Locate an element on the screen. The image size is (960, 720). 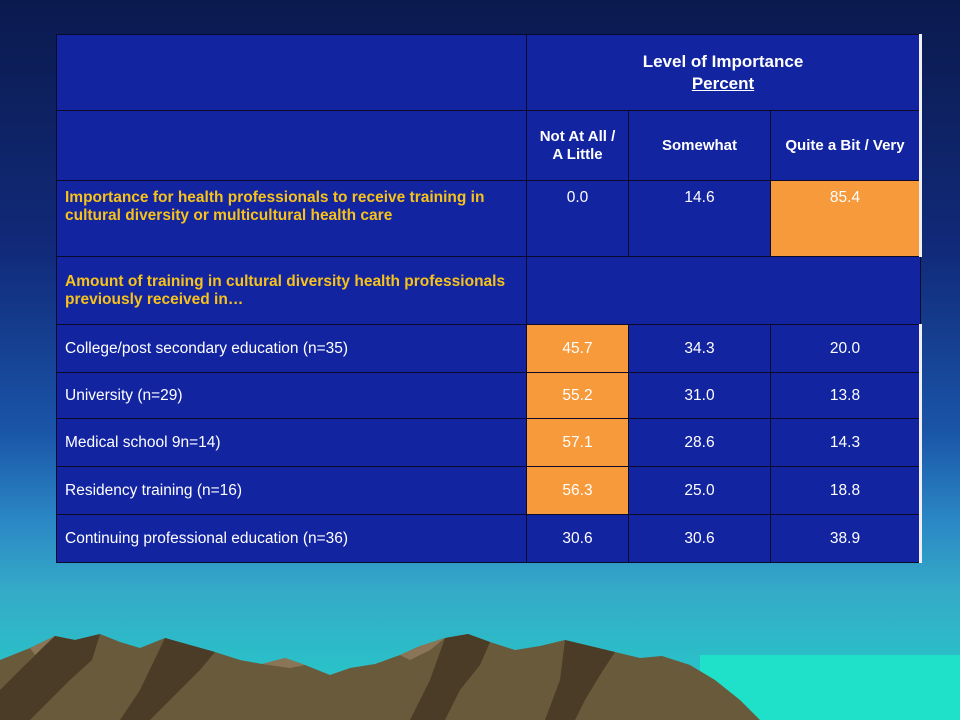
value-residency-somewhat: 25.0 is located at coordinates (699, 490).